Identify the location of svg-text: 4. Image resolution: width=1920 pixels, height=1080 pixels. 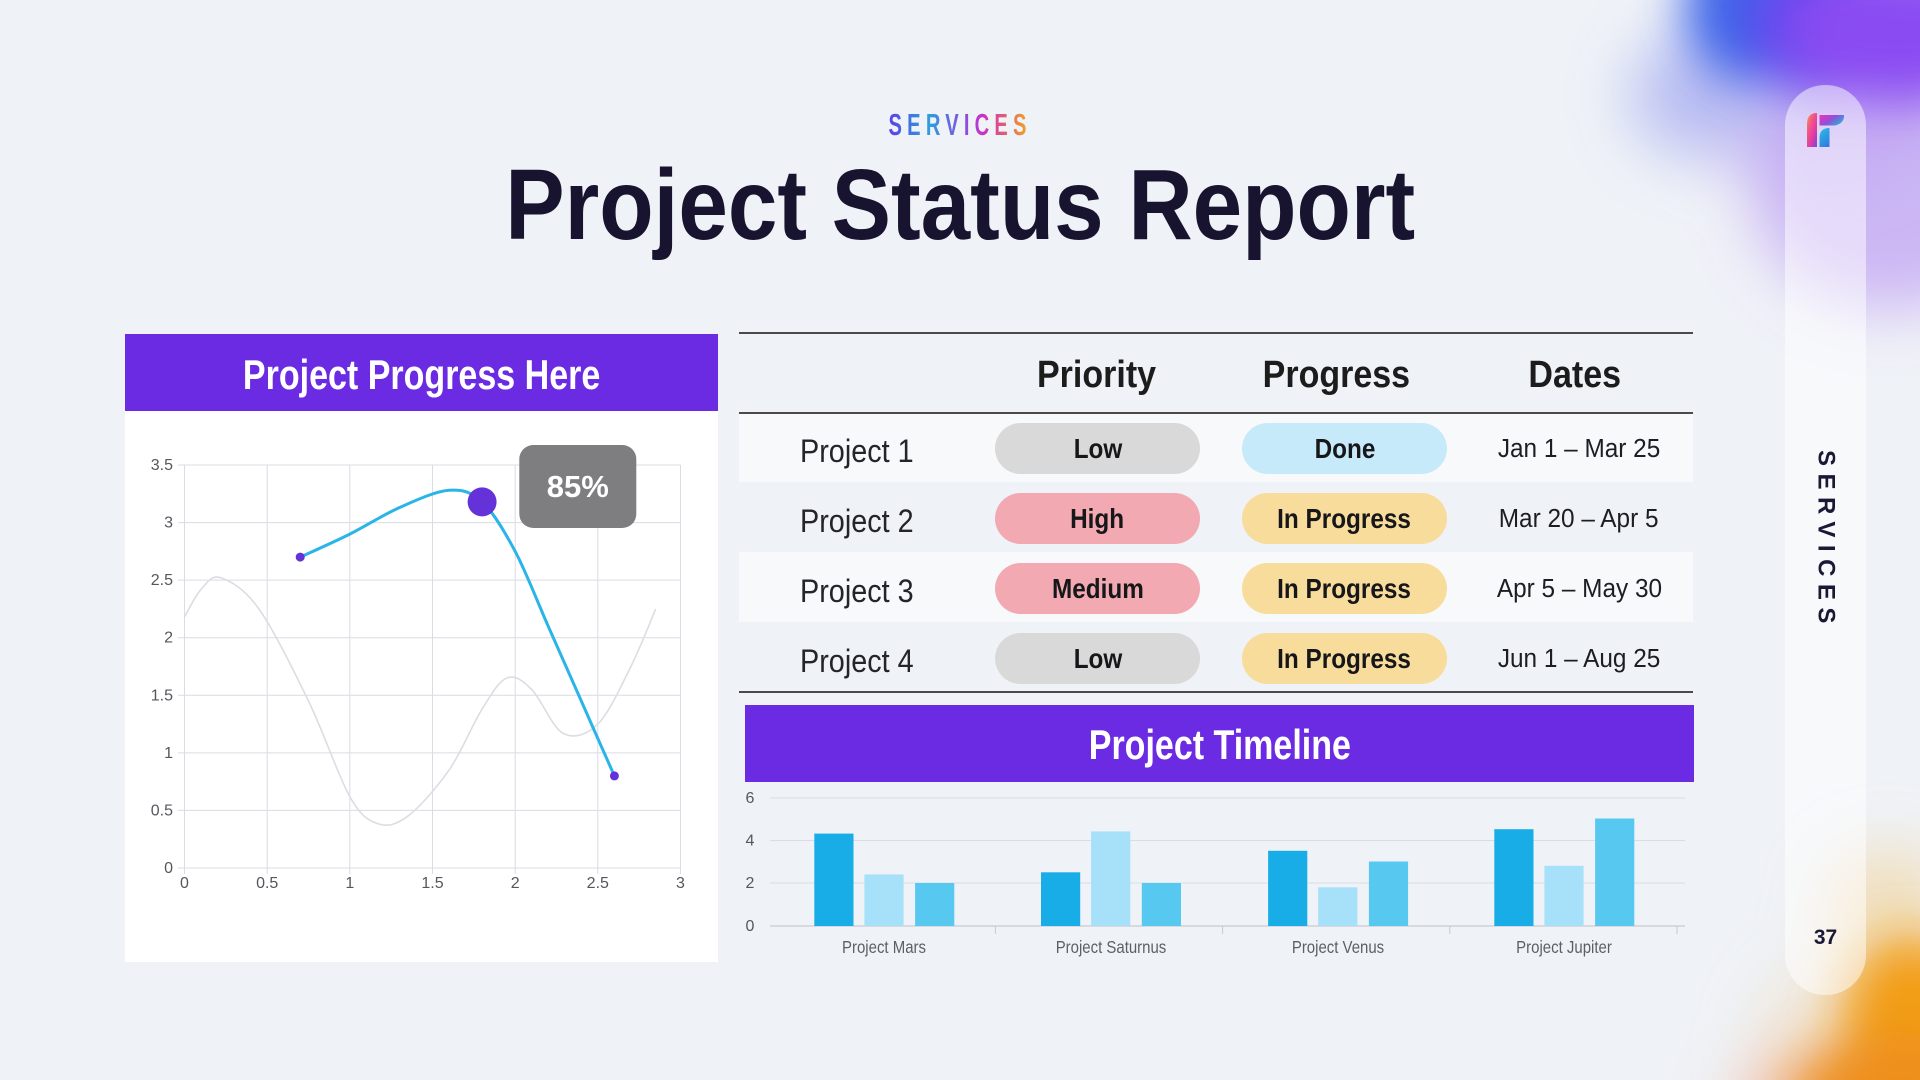
(750, 841).